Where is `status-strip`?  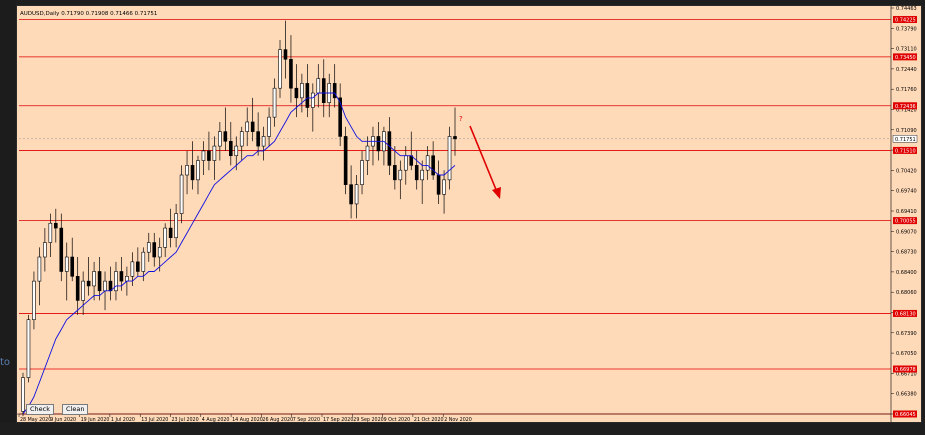 status-strip is located at coordinates (462, 429).